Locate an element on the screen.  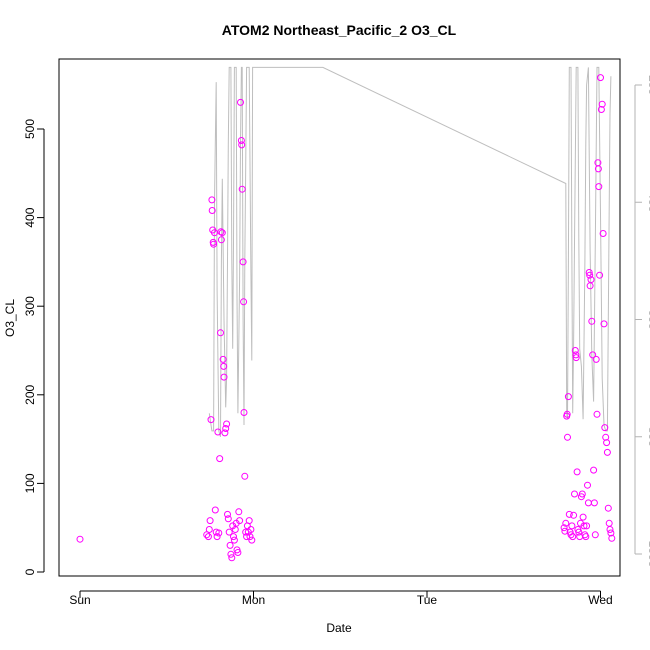
y-axis-label: O3_CL is located at coordinates (10, 318).